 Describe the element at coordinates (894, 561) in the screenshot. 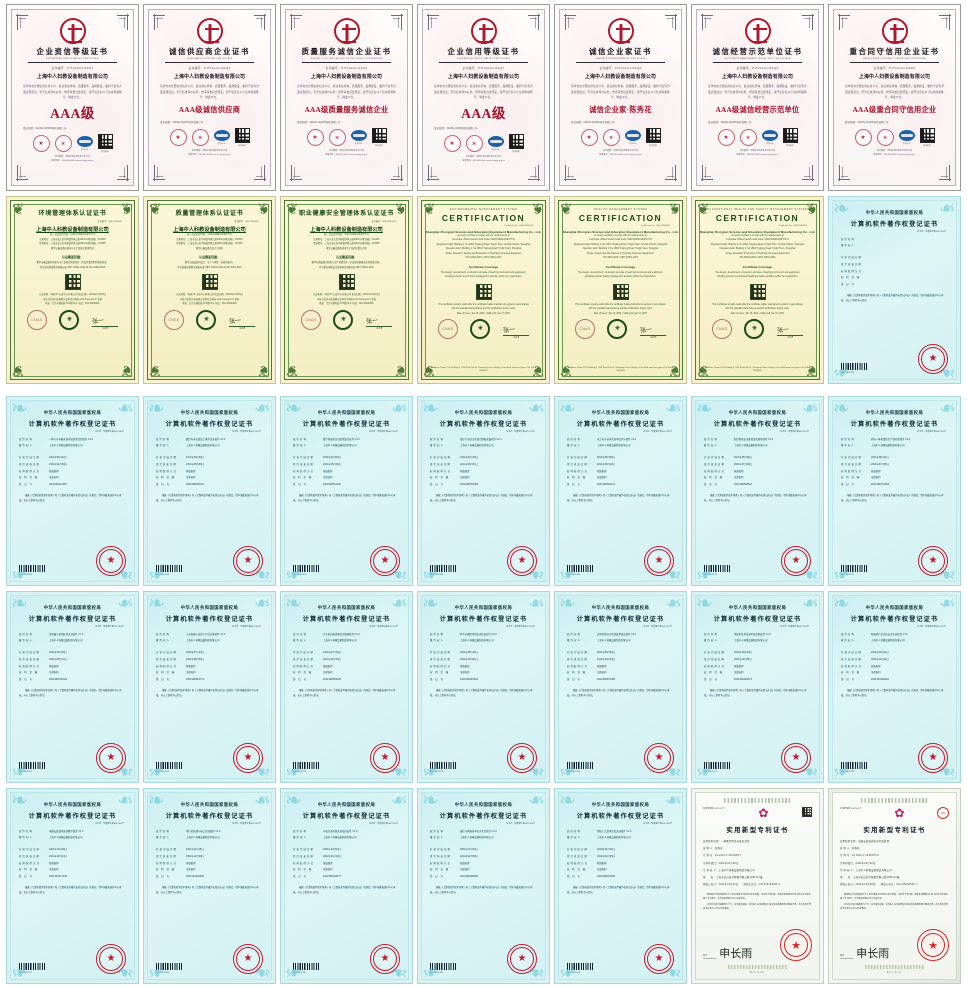

I see `footer-row: No. 03128771 ★` at that location.